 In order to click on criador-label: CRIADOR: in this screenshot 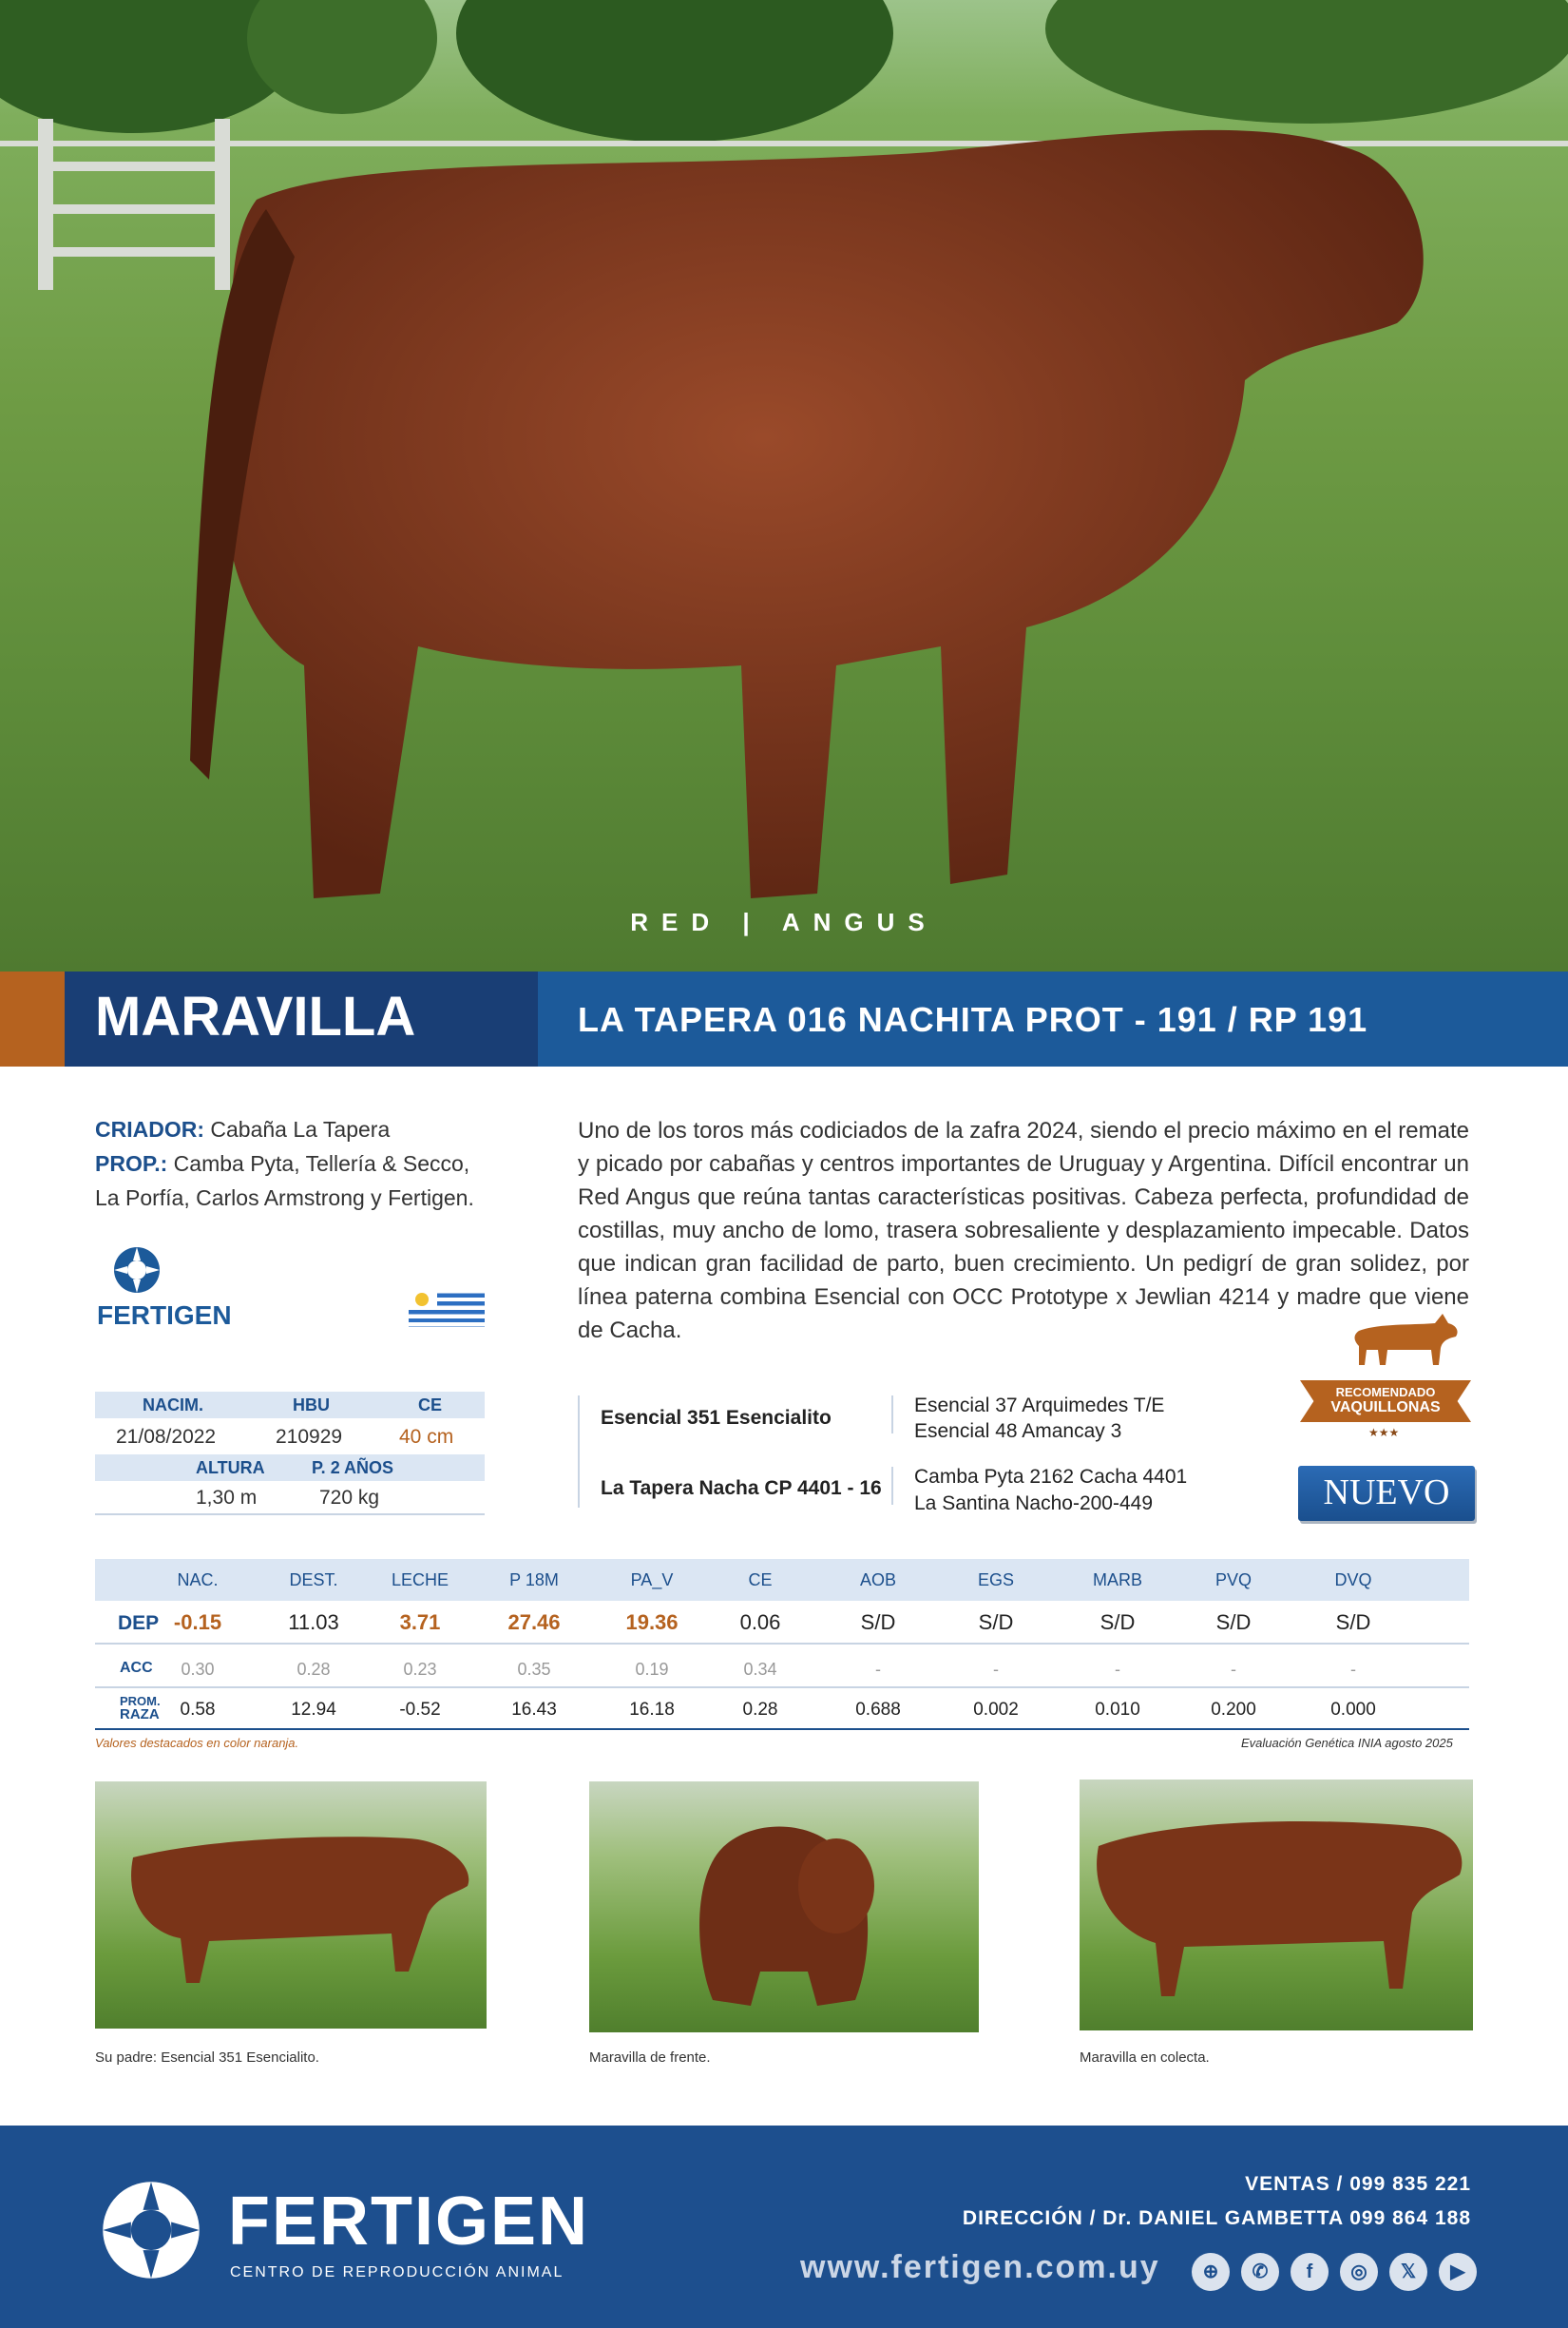, I will do `click(149, 1129)`.